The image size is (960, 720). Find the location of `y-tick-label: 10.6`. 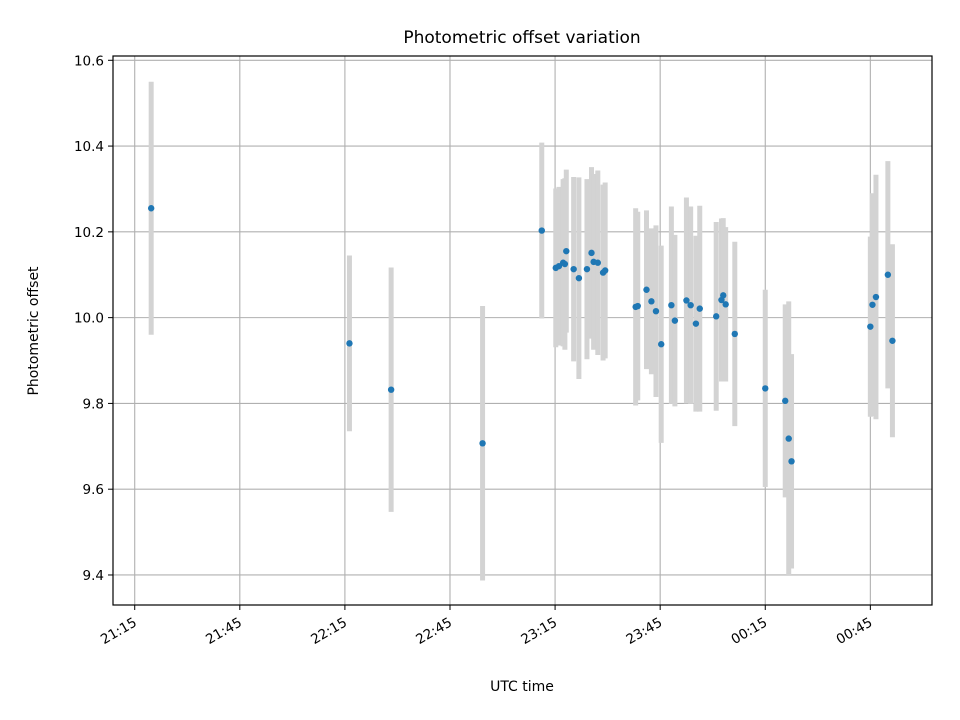

y-tick-label: 10.6 is located at coordinates (89, 61).